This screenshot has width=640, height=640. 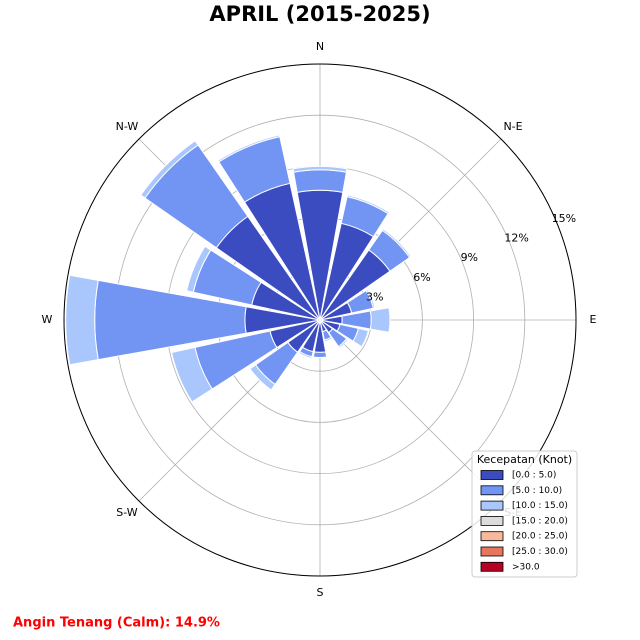 I want to click on radial-tick-label: 9%, so click(x=469, y=257).